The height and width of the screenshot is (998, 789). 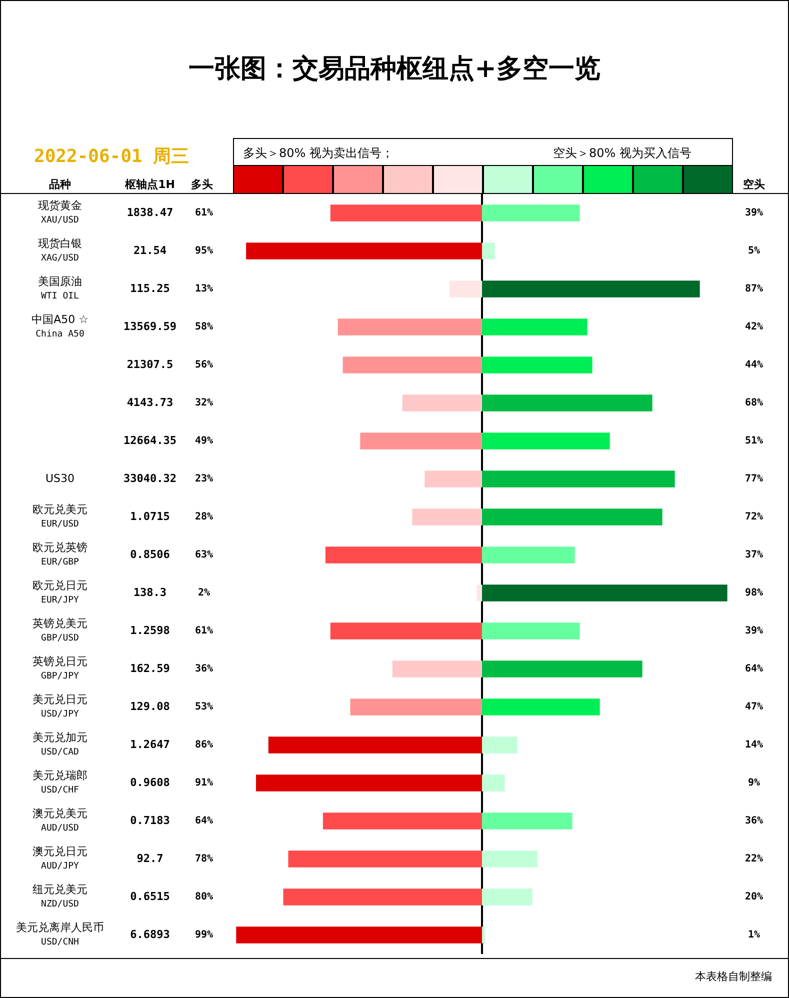 What do you see at coordinates (754, 441) in the screenshot?
I see `data-label: 51%` at bounding box center [754, 441].